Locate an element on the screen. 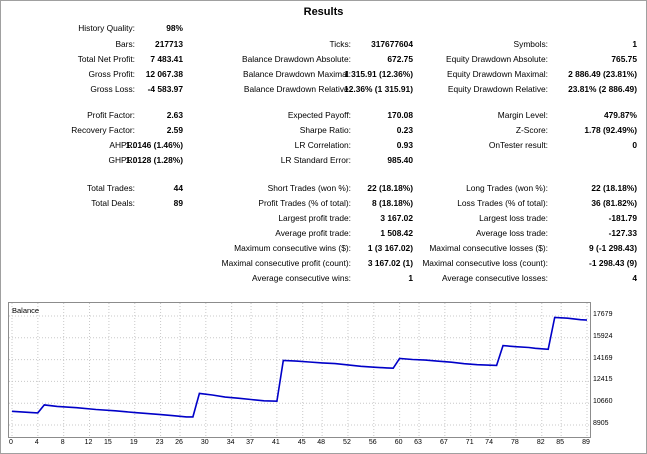 The image size is (647, 454). y-tick-label: 14169 is located at coordinates (603, 358).